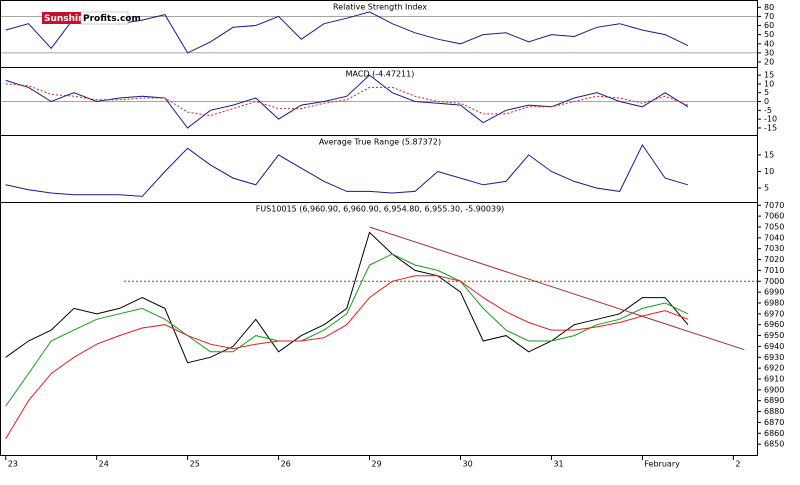  What do you see at coordinates (774, 324) in the screenshot?
I see `y-tick-label: 6960` at bounding box center [774, 324].